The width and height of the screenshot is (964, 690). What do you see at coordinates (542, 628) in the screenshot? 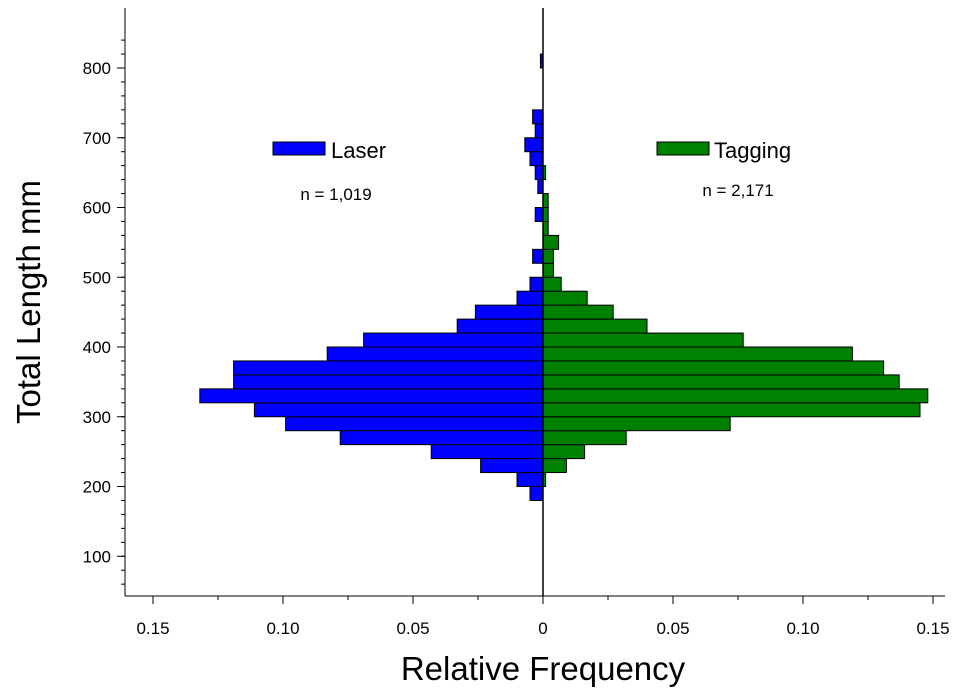
I see `x-tick-label-3: 0` at bounding box center [542, 628].